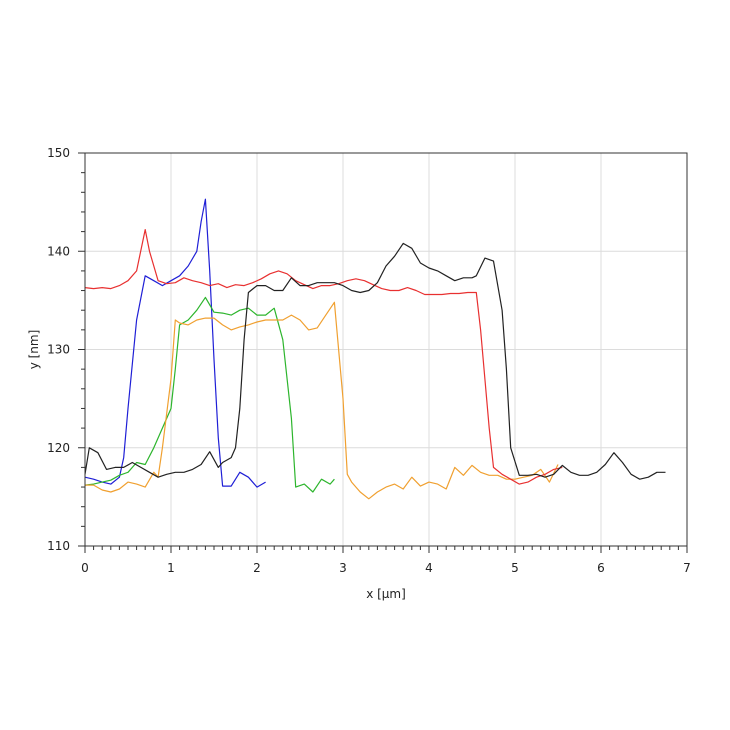 This screenshot has width=730, height=730. Describe the element at coordinates (601, 568) in the screenshot. I see `x-tick-label: 6` at that location.